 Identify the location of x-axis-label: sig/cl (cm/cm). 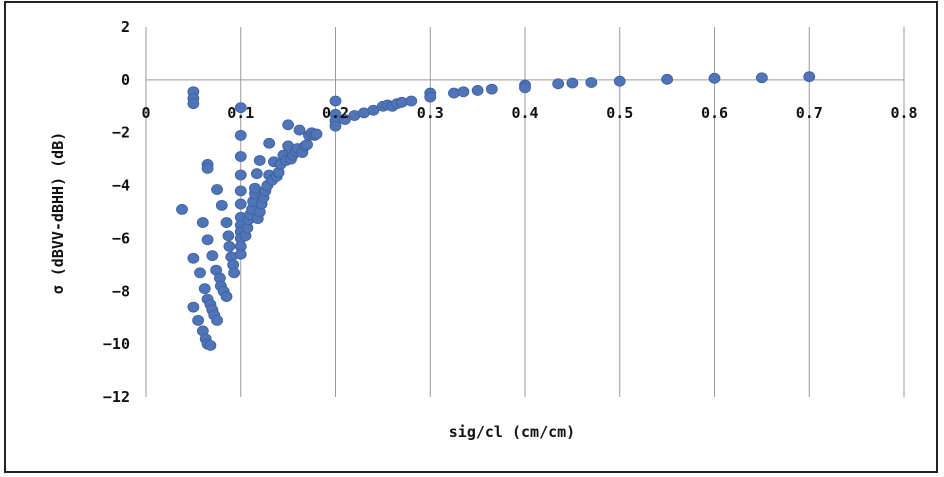
(512, 432).